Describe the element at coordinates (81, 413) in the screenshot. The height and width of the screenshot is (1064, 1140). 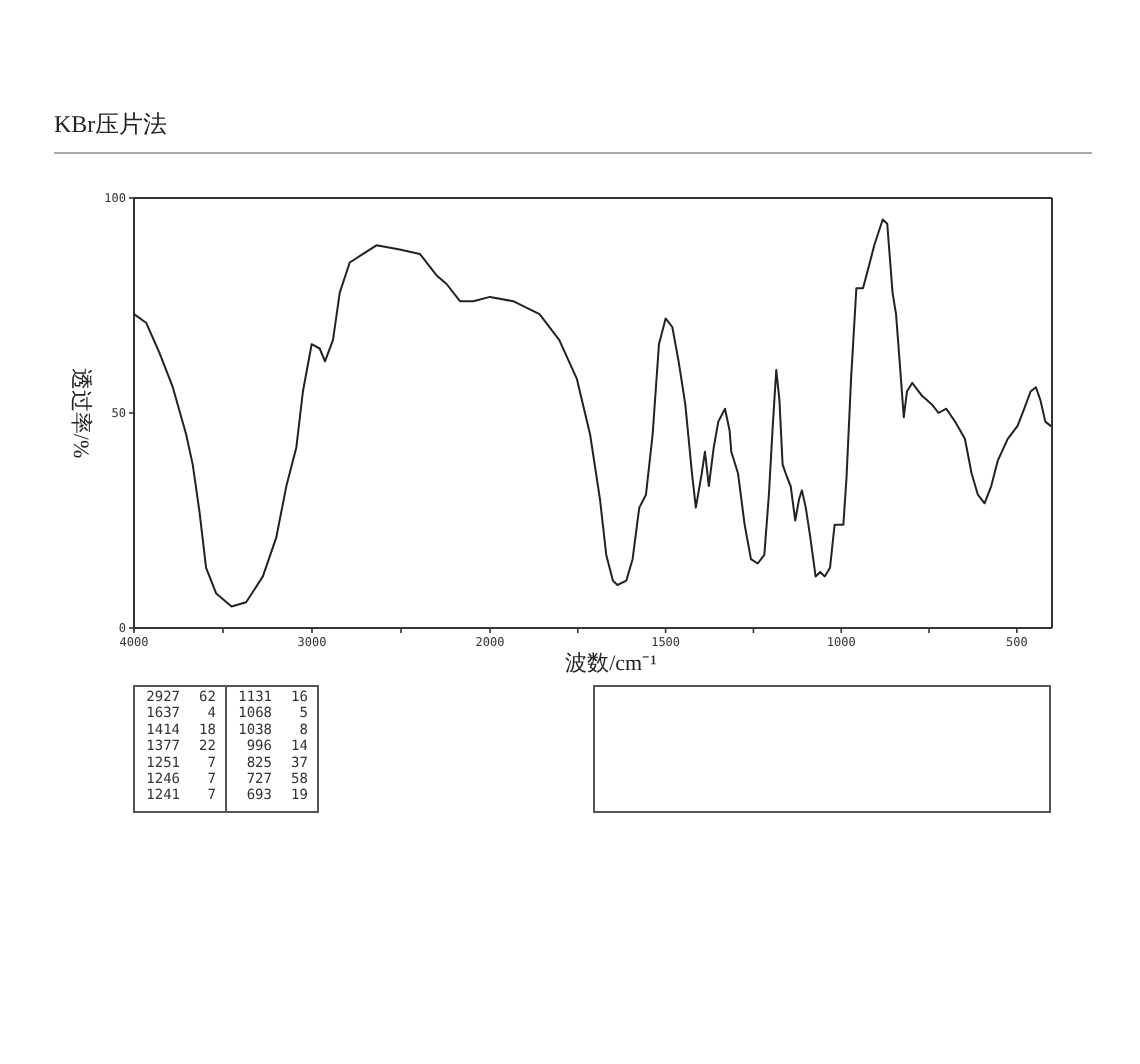
I see `y-axis-title: 透过率/%` at that location.